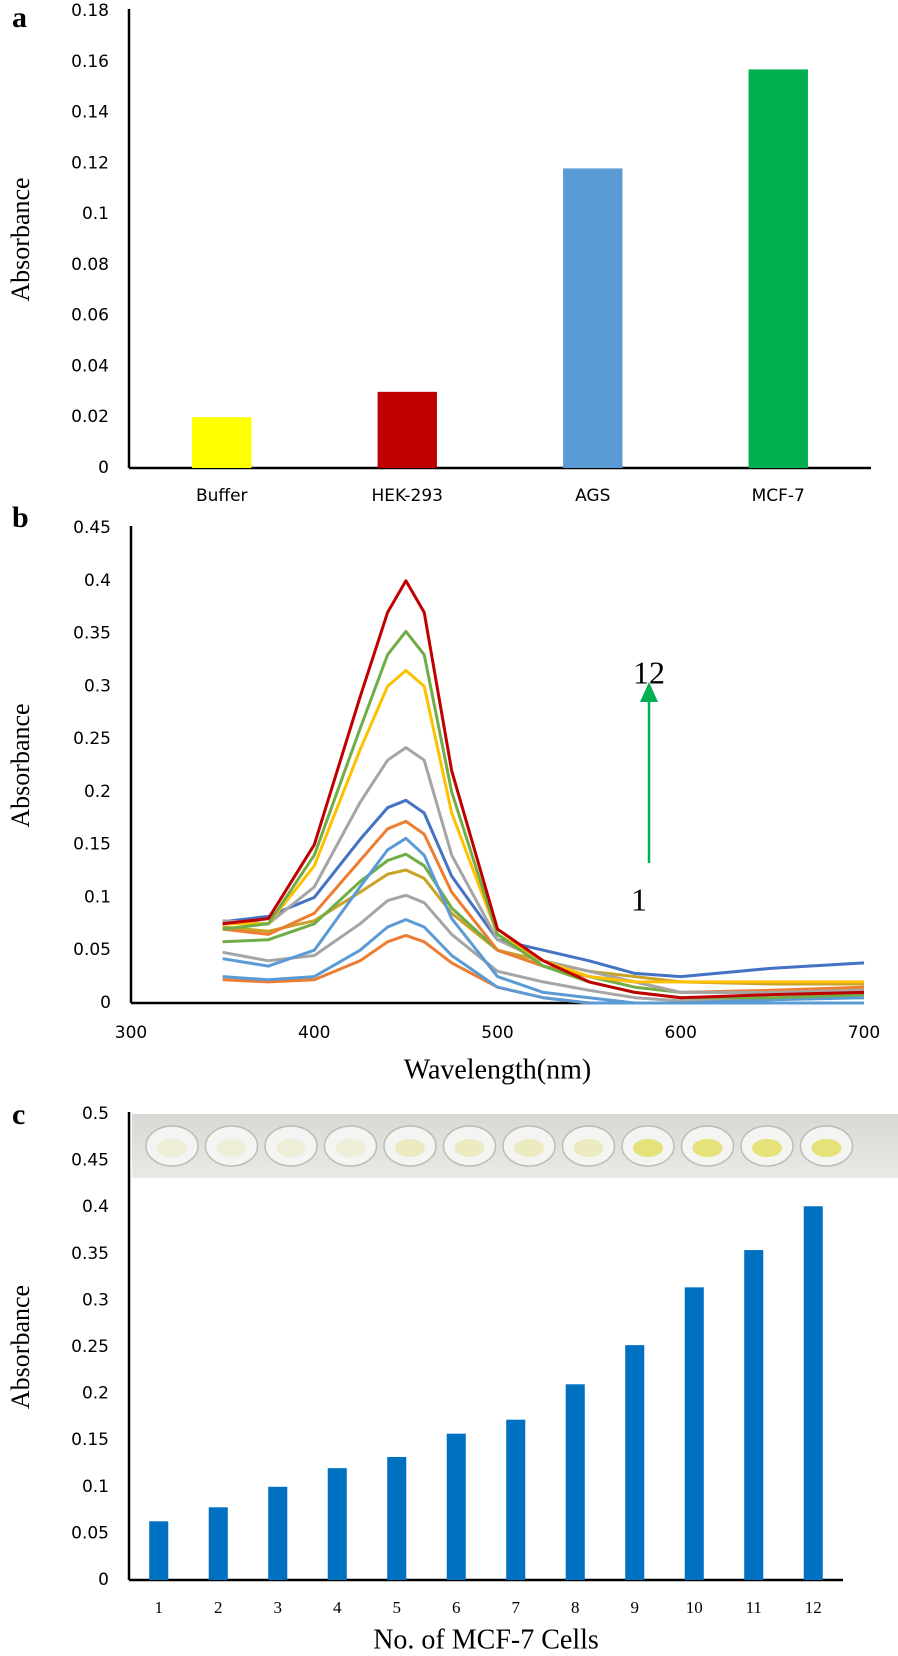 This screenshot has height=1656, width=898. I want to click on x-tick-label: 7, so click(516, 1607).